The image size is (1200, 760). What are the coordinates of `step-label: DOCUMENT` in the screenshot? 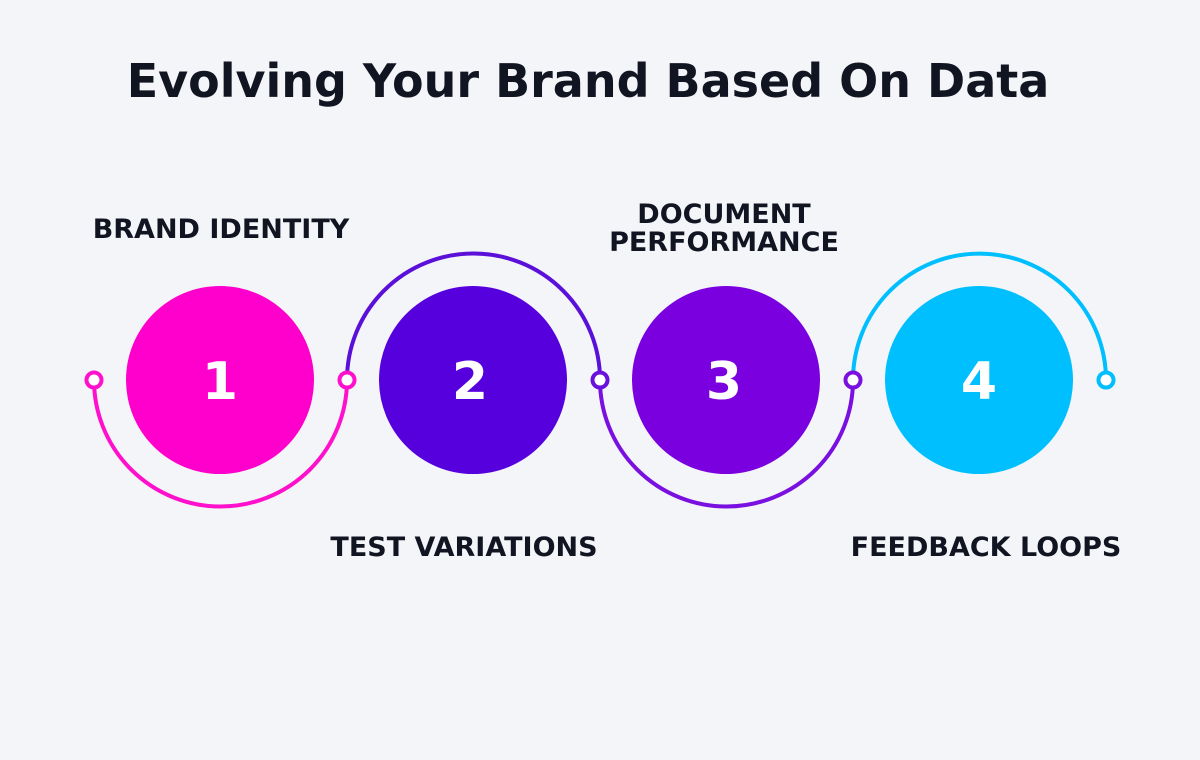 It's located at (724, 214).